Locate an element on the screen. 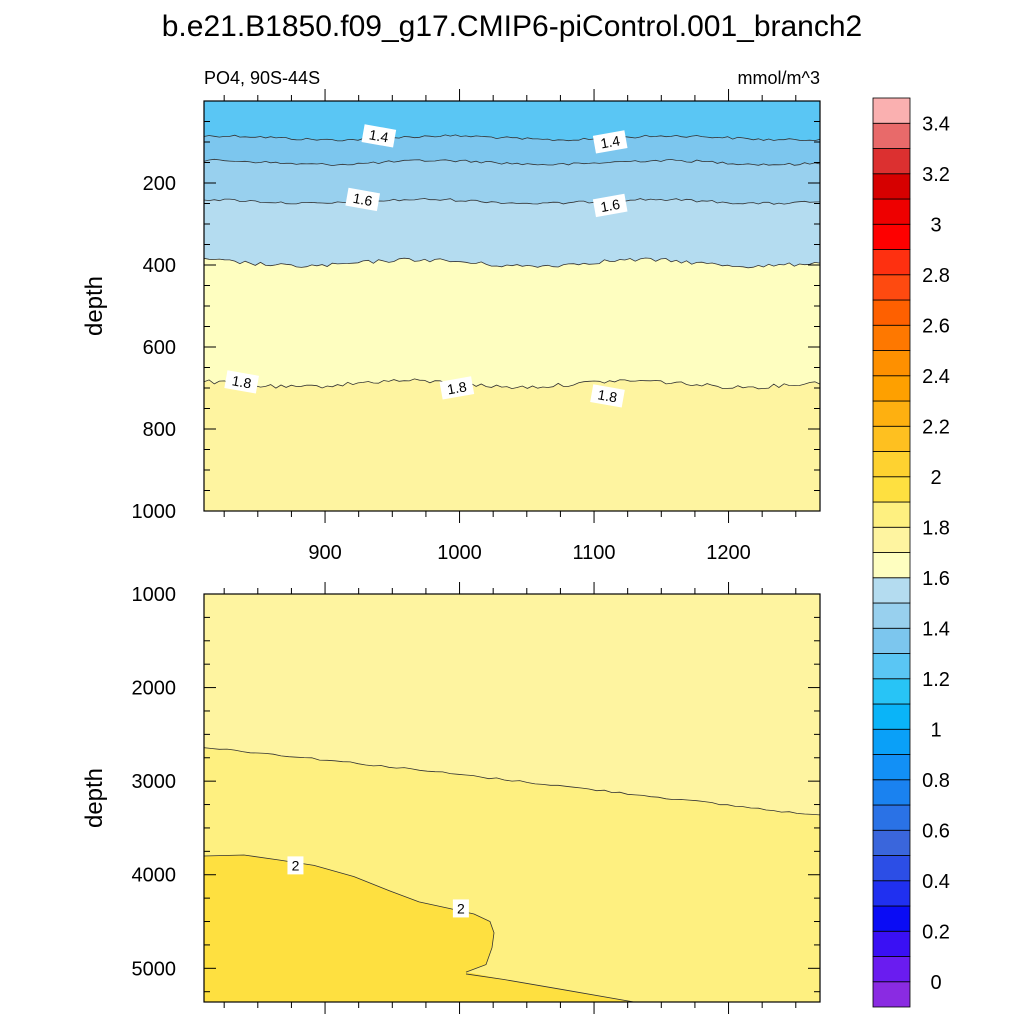 This screenshot has width=1024, height=1024. upper-contour-1.7 is located at coordinates (512, 263).